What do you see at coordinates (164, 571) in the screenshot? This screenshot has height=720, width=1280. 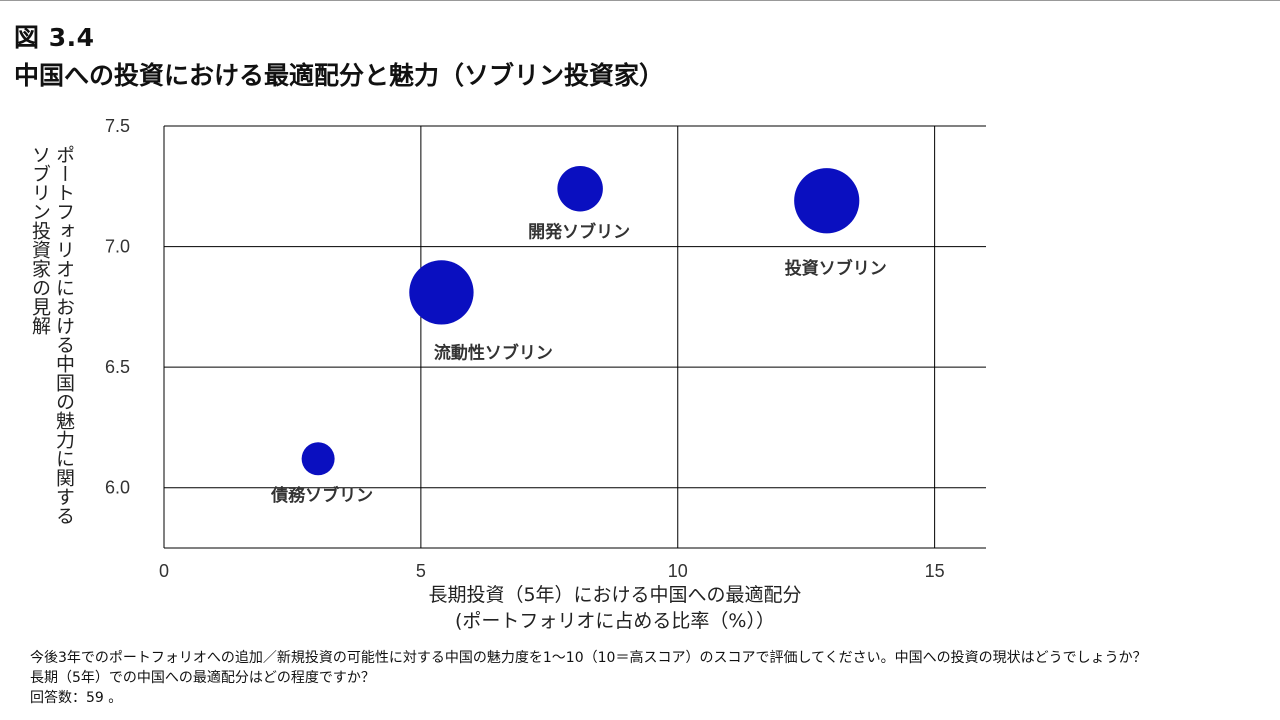 I see `x-tick-label: 0` at bounding box center [164, 571].